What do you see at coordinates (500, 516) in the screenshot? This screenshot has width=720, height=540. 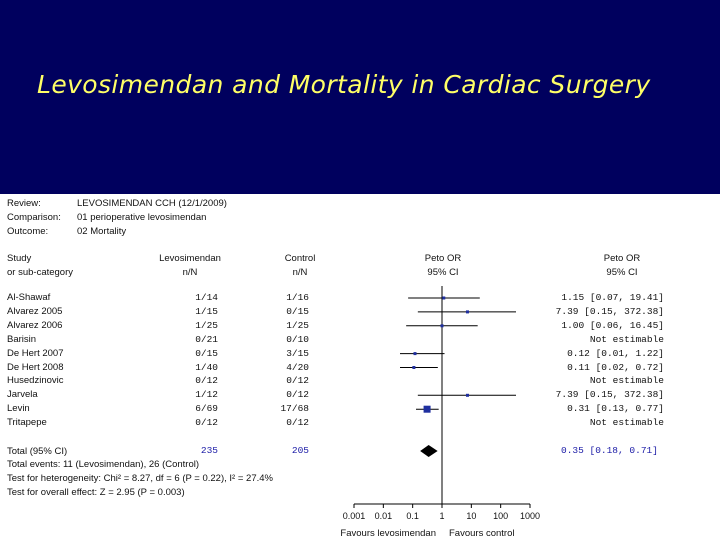 I see `x-tick-label: 100` at bounding box center [500, 516].